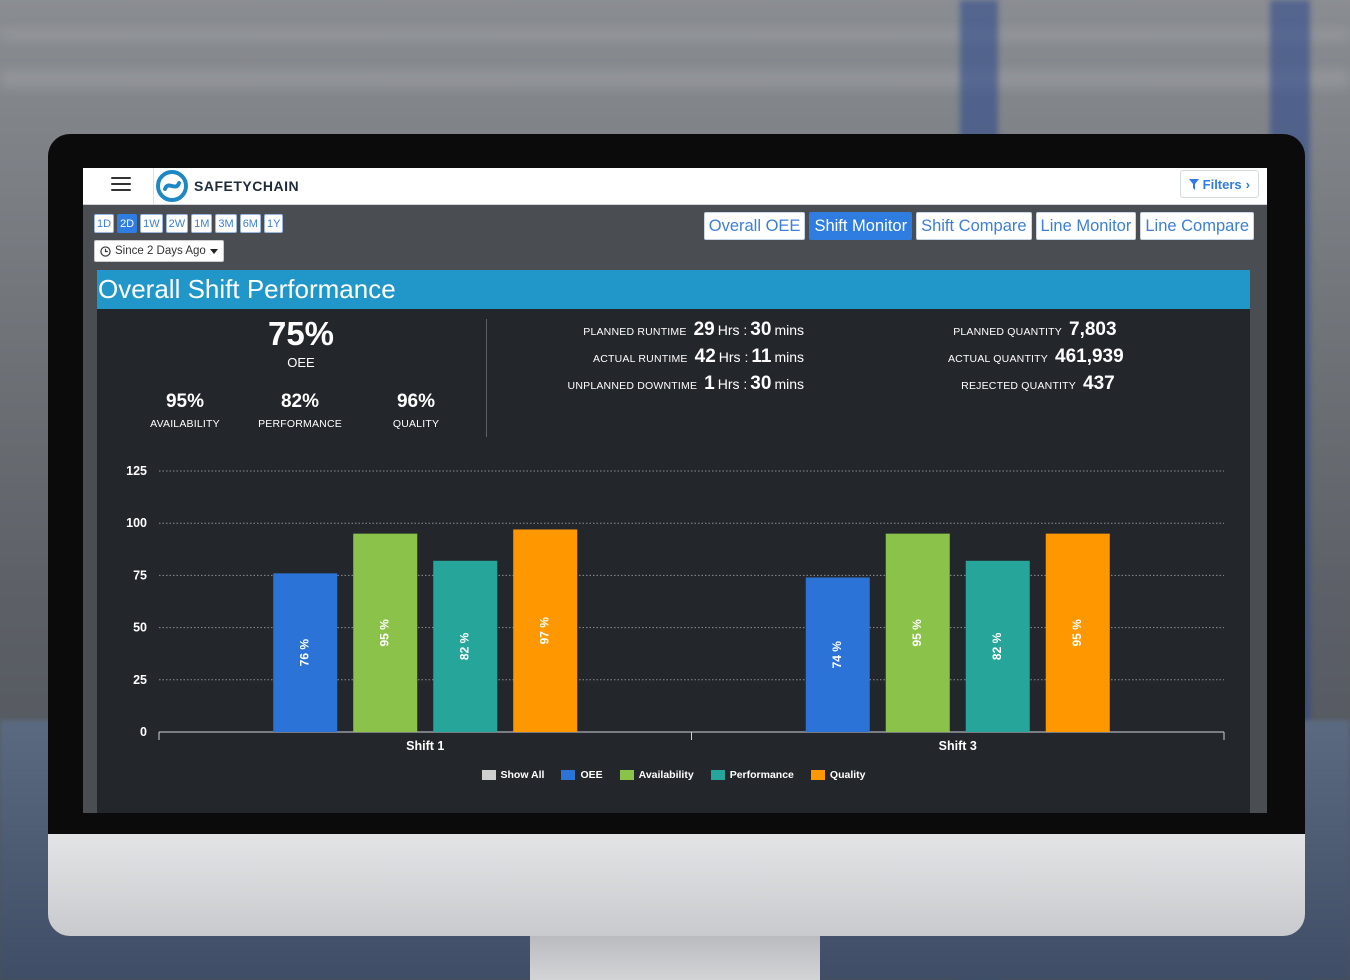 The height and width of the screenshot is (980, 1350). What do you see at coordinates (1247, 184) in the screenshot?
I see `chevron-right-icon: ›` at bounding box center [1247, 184].